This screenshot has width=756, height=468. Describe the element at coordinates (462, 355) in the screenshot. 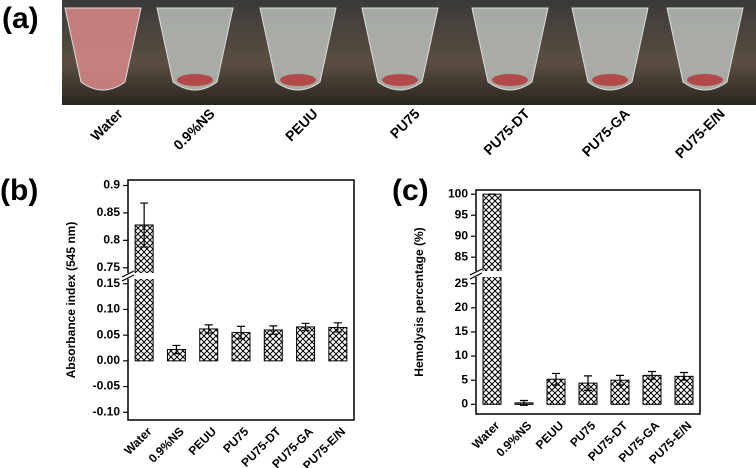

I see `y-tick-label: 10` at that location.